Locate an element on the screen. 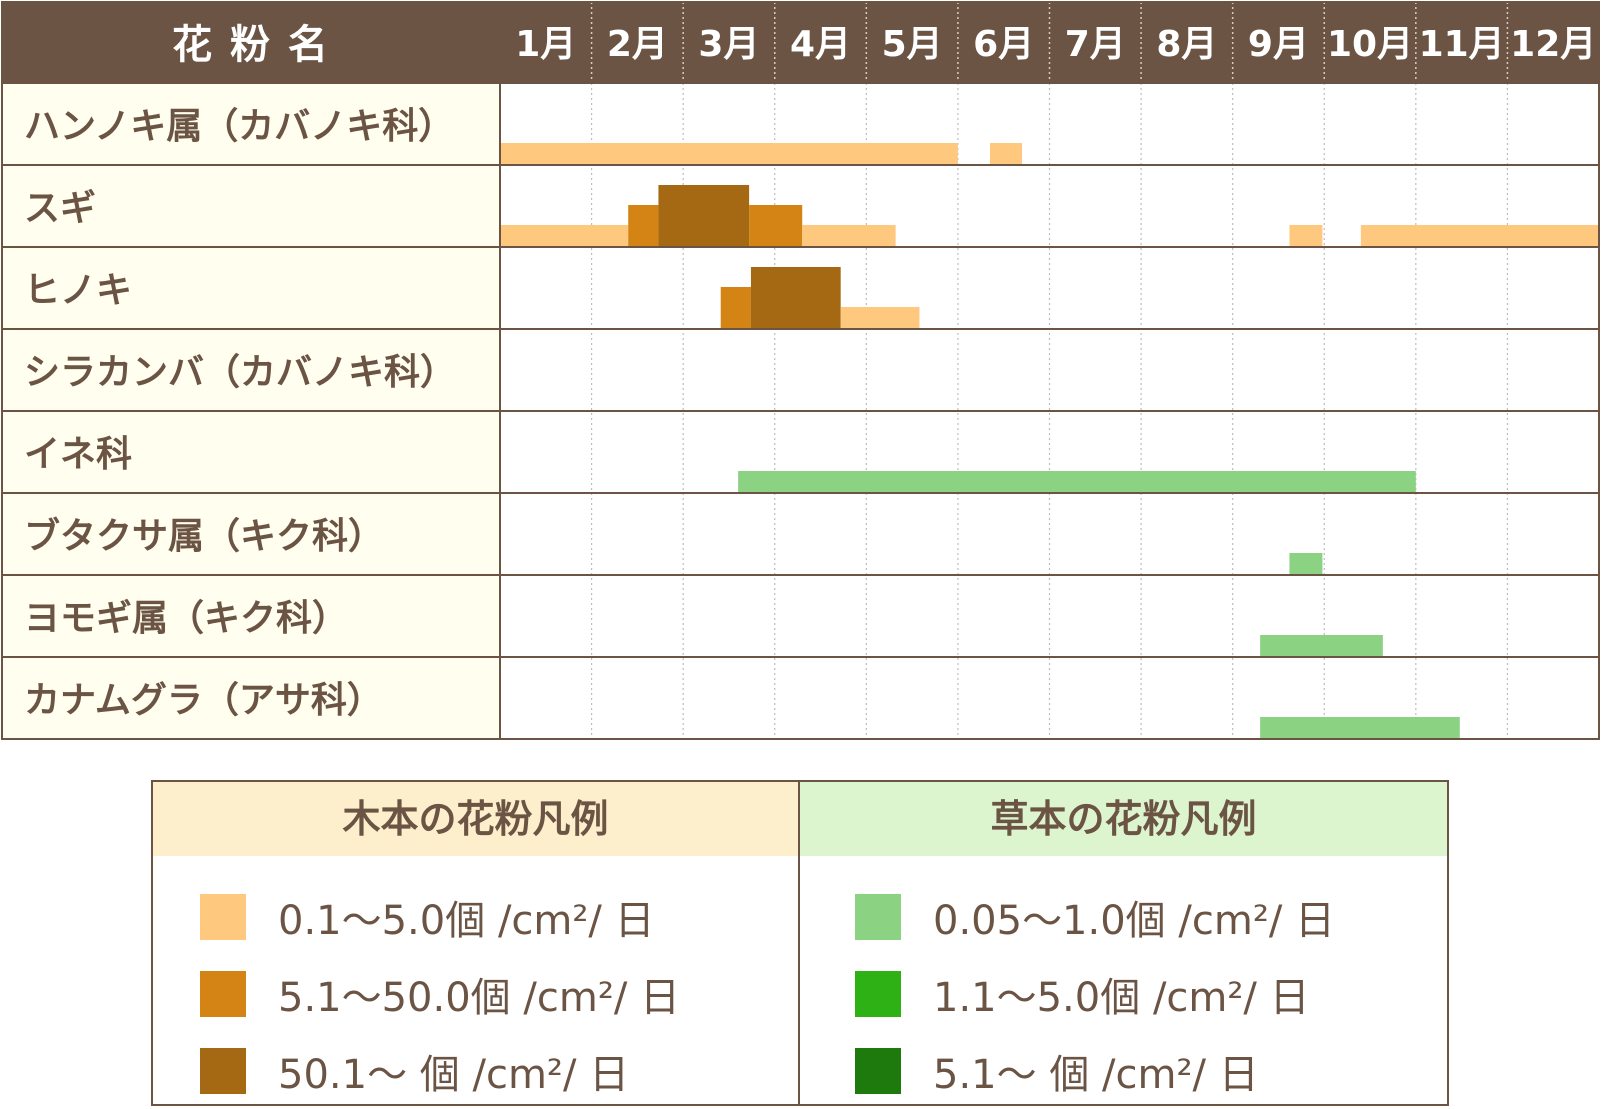  pollen-name: ヒノキ is located at coordinates (78, 290).